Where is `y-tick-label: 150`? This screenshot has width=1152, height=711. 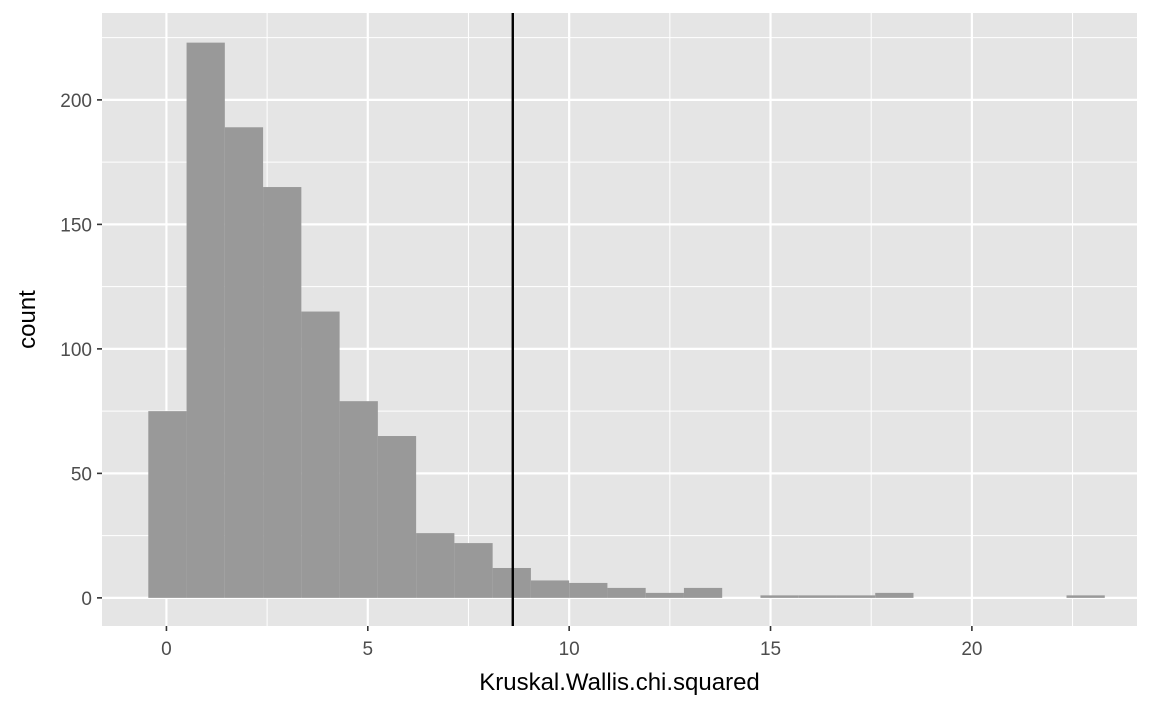
y-tick-label: 150 is located at coordinates (76, 225).